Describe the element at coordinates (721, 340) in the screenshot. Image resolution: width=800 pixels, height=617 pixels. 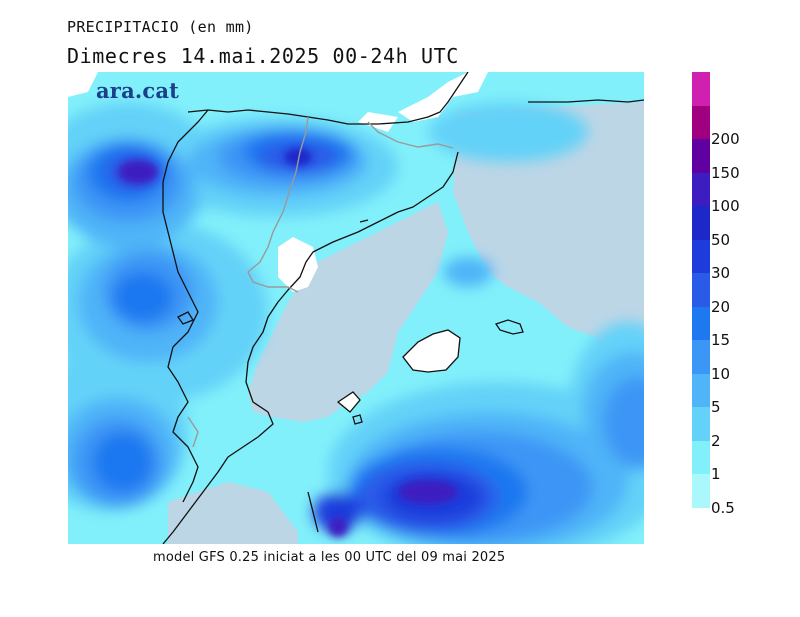
I see `legend-label: 15` at that location.